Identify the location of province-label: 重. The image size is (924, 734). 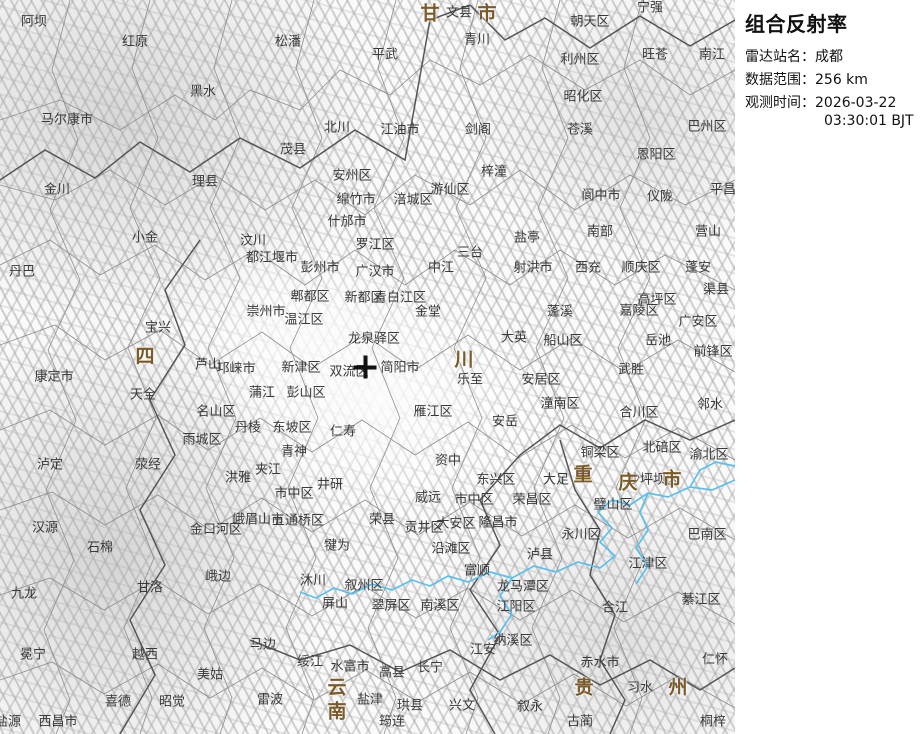
(583, 474).